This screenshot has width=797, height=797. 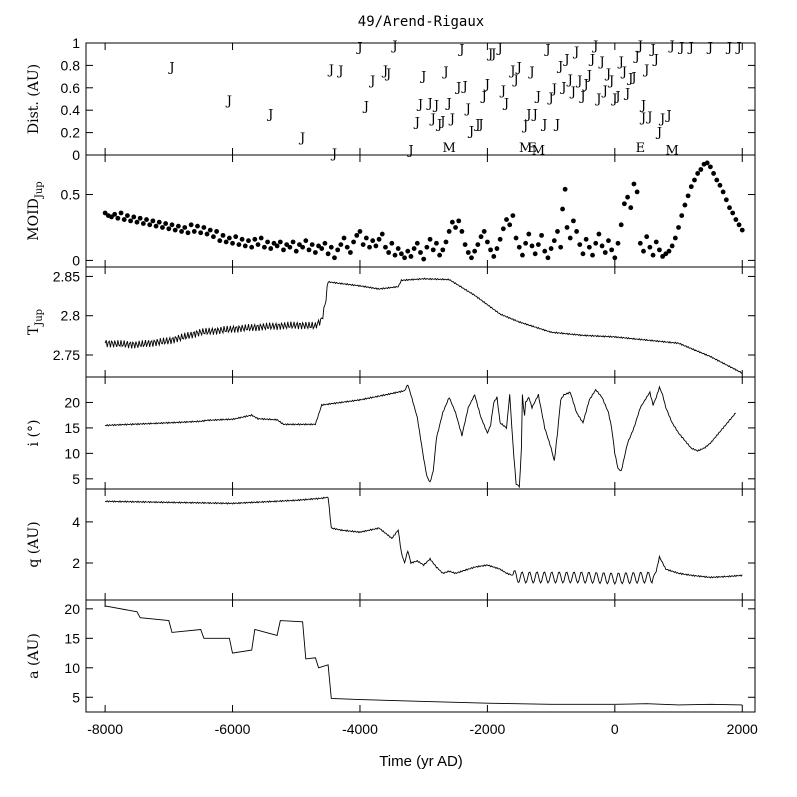 I want to click on y-tick-label: 10, so click(x=72, y=453).